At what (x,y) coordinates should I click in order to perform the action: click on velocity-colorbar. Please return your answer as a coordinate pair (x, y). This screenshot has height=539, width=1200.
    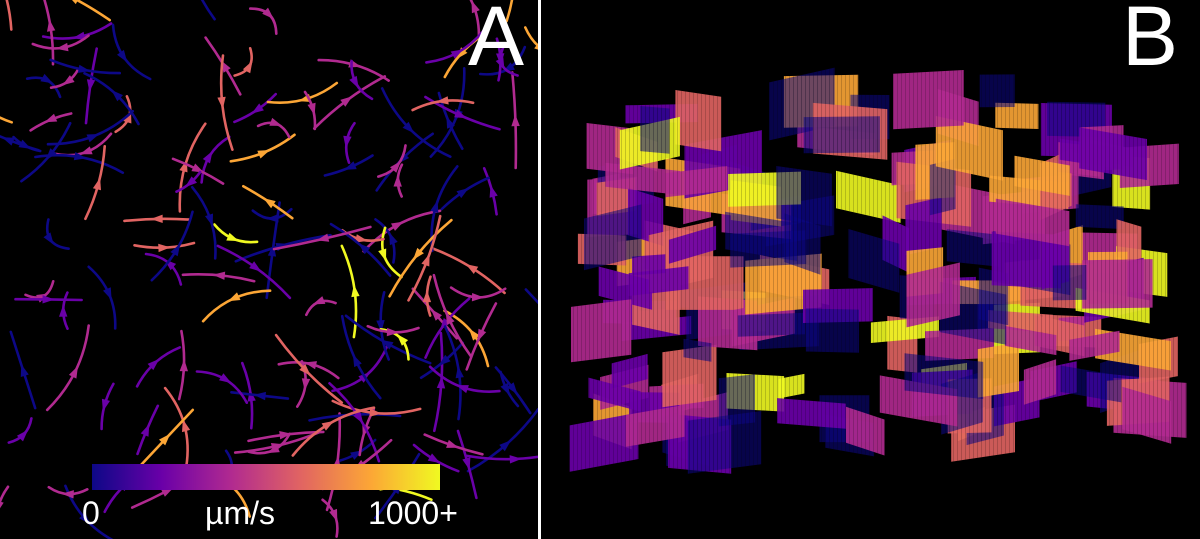
    Looking at the image, I should click on (266, 477).